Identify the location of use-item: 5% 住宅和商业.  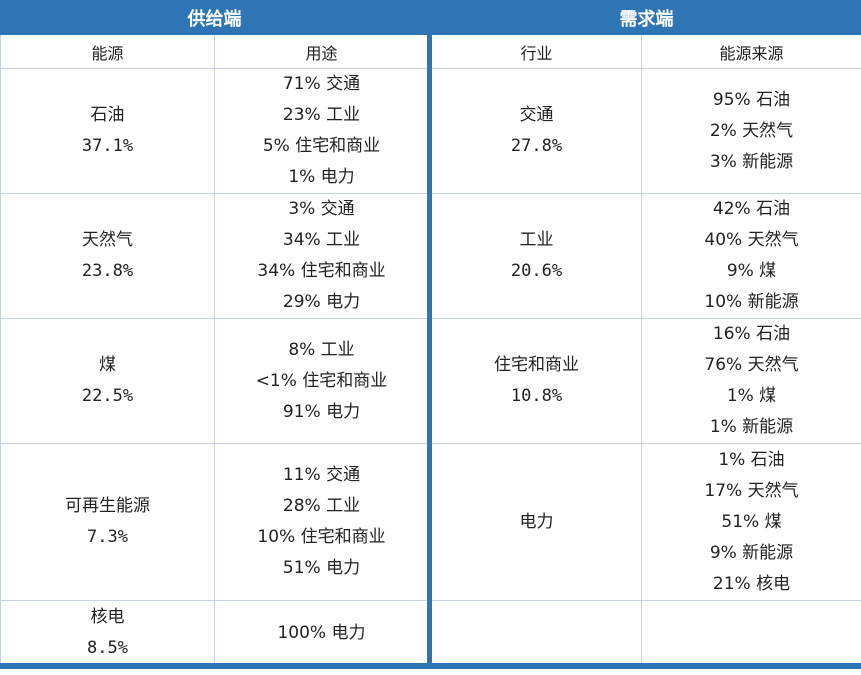
(321, 146).